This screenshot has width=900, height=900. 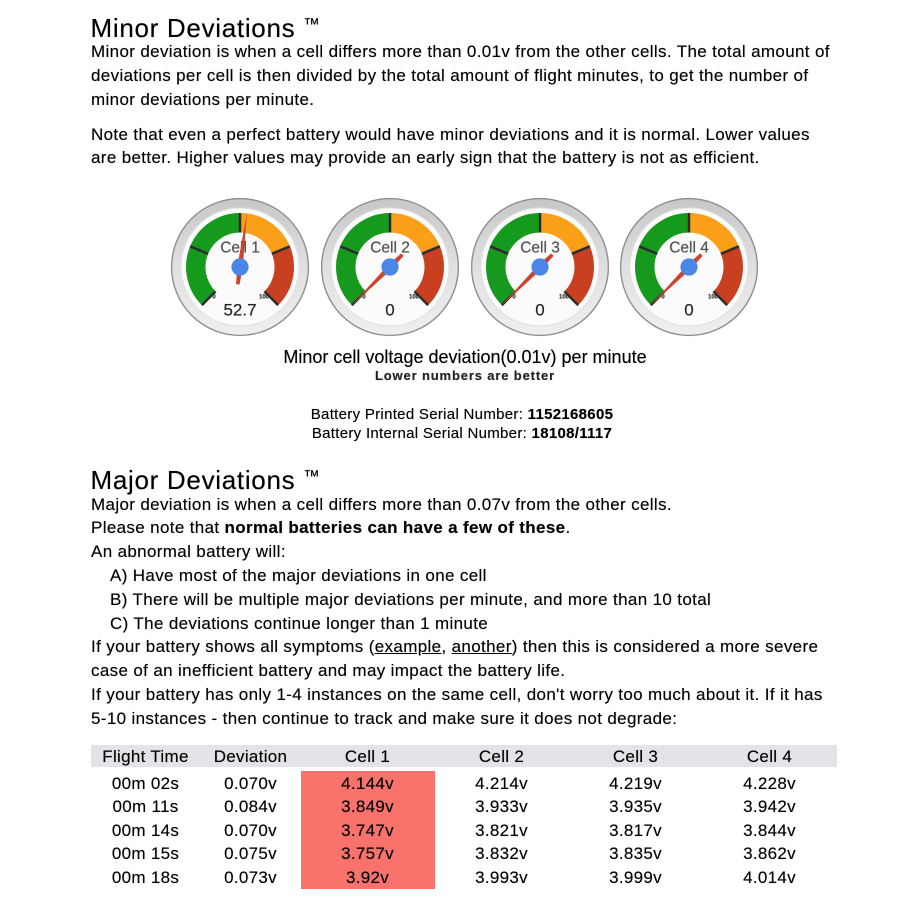 What do you see at coordinates (540, 247) in the screenshot?
I see `svg-text: Cell 3` at bounding box center [540, 247].